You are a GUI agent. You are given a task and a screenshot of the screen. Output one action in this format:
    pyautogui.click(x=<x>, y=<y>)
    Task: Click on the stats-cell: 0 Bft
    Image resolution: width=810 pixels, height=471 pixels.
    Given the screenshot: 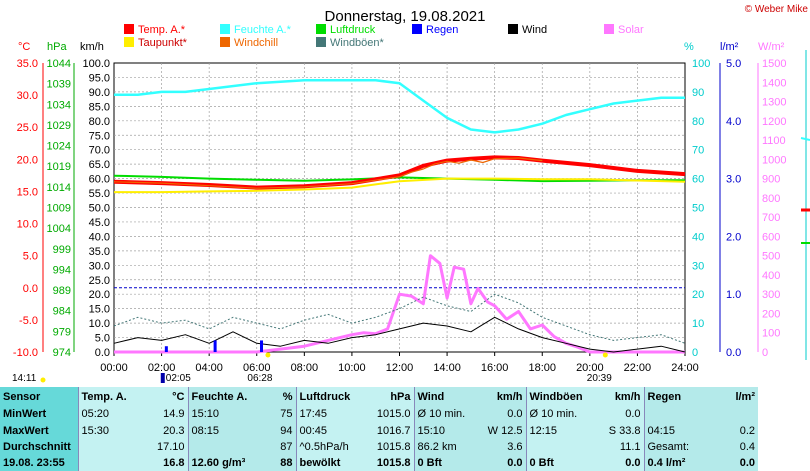 What is the action you would take?
    pyautogui.click(x=444, y=462)
    